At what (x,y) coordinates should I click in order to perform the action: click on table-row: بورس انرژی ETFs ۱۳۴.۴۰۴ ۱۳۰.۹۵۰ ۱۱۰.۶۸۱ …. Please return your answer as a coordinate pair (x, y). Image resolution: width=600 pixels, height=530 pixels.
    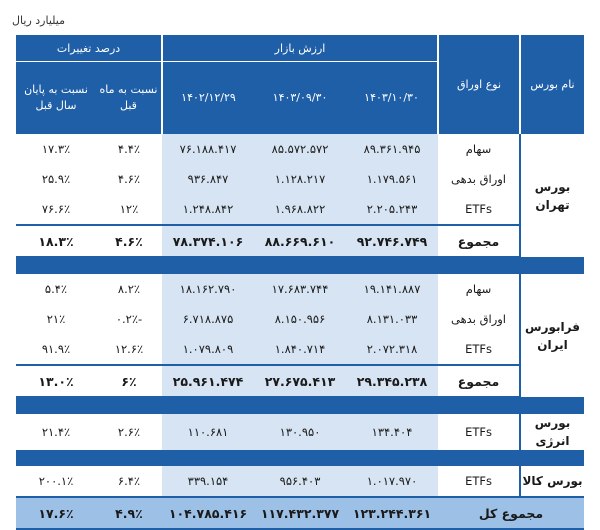
    Looking at the image, I should click on (300, 432).